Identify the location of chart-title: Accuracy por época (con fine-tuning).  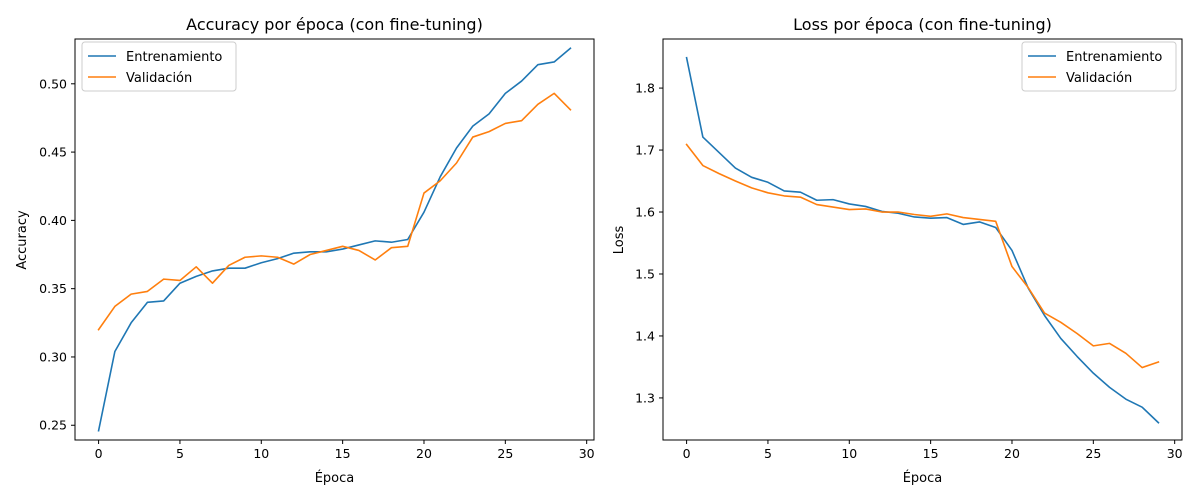
(334, 24).